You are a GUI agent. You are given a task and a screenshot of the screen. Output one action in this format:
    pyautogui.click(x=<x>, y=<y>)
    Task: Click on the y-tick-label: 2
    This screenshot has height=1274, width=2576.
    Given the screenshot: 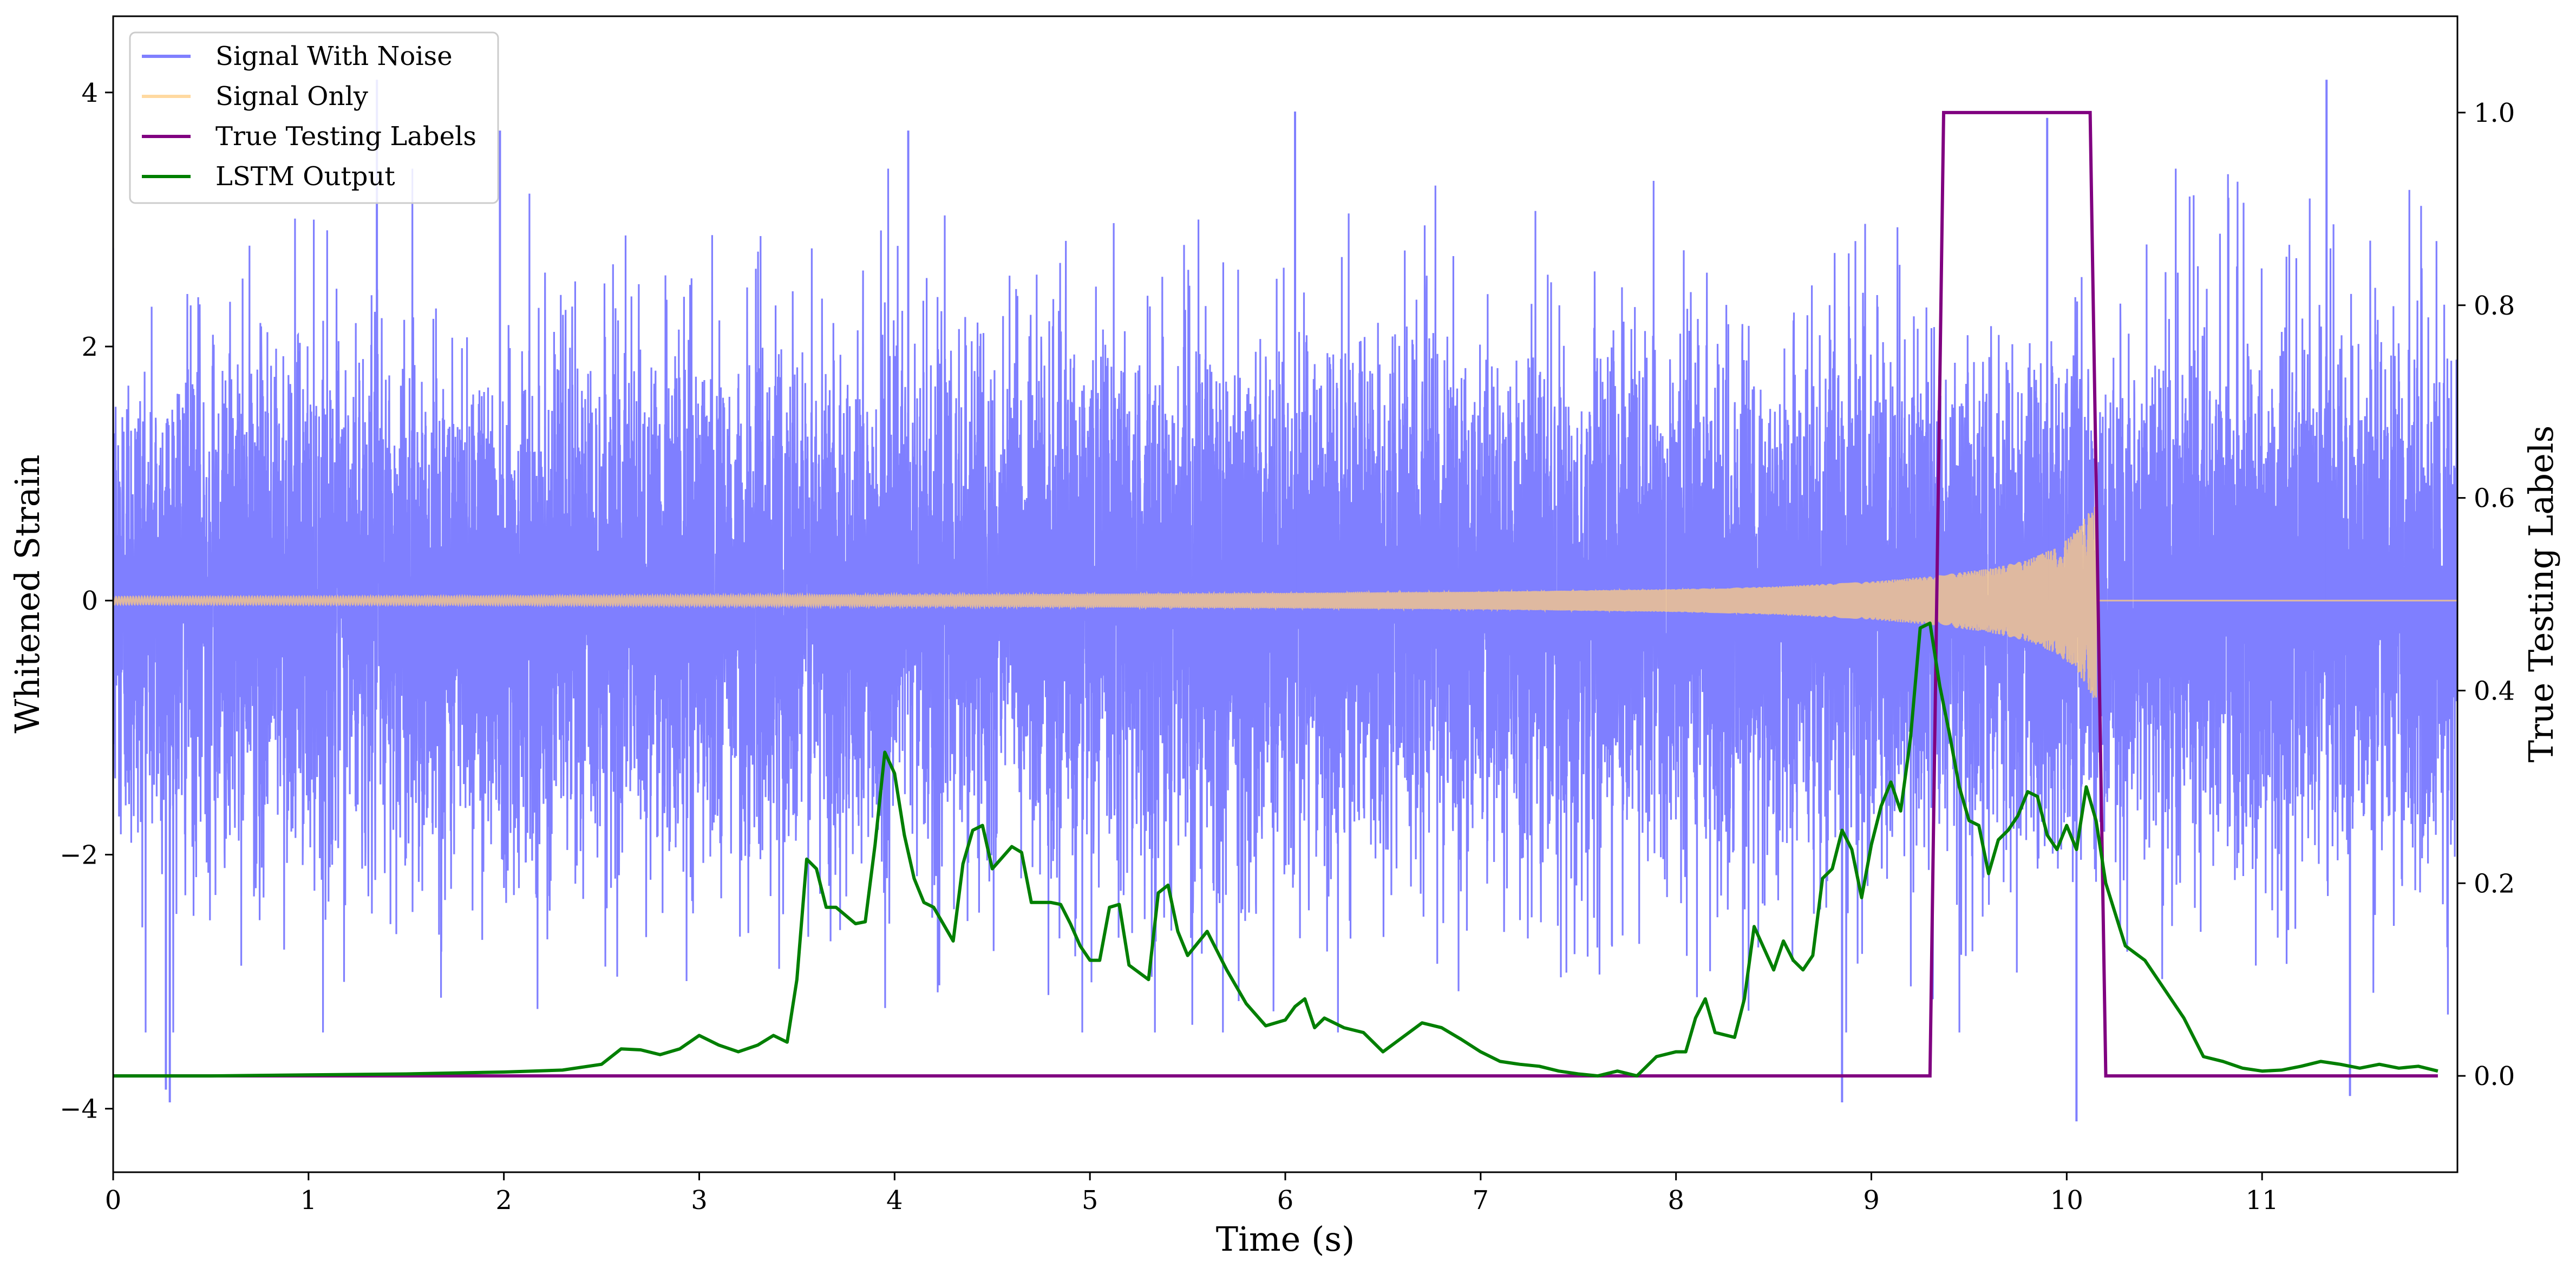 What is the action you would take?
    pyautogui.click(x=90, y=347)
    